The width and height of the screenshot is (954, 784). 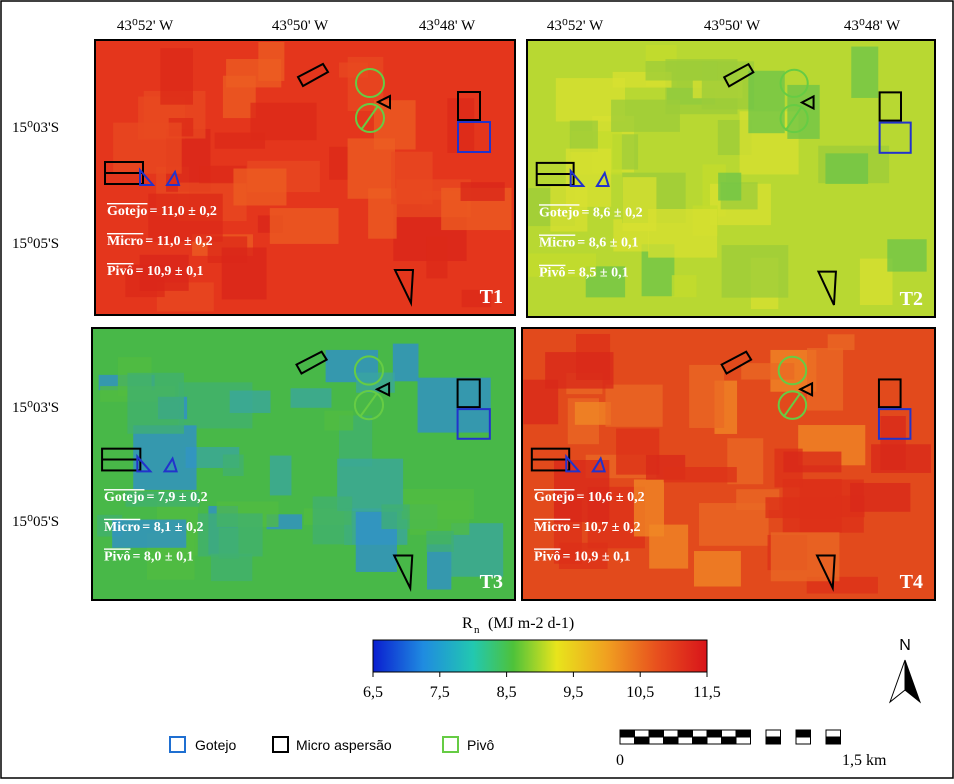 What do you see at coordinates (606, 527) in the screenshot?
I see `stat-value: = 10,7 ± 0,2` at bounding box center [606, 527].